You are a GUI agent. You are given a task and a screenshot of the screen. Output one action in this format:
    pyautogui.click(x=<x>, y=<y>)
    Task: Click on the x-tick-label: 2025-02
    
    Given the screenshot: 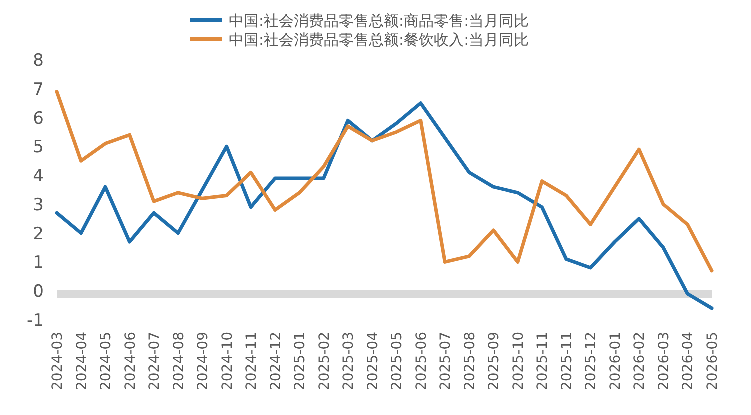 What is the action you would take?
    pyautogui.click(x=324, y=361)
    